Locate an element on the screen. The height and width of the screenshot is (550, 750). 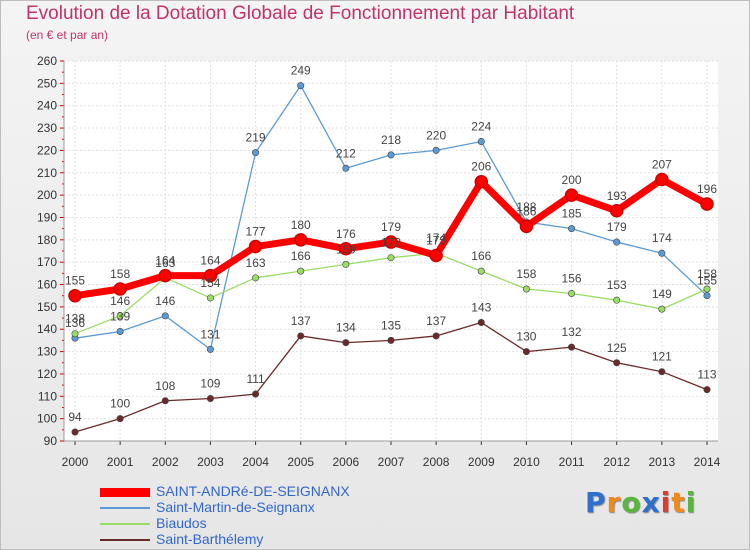
data-label: 219 is located at coordinates (256, 138).